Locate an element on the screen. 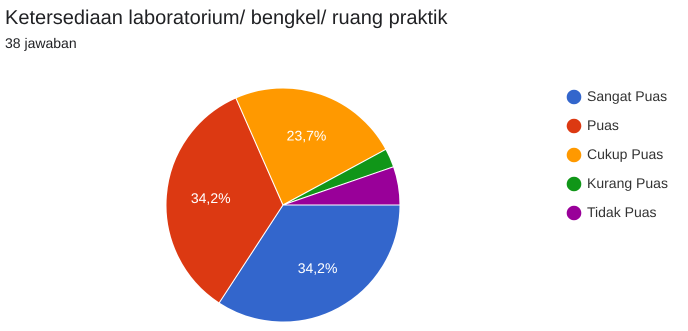 This screenshot has width=688, height=331. chart-title: Ketersediaan laboratorium/ bengkel/ ruang praktik is located at coordinates (226, 18).